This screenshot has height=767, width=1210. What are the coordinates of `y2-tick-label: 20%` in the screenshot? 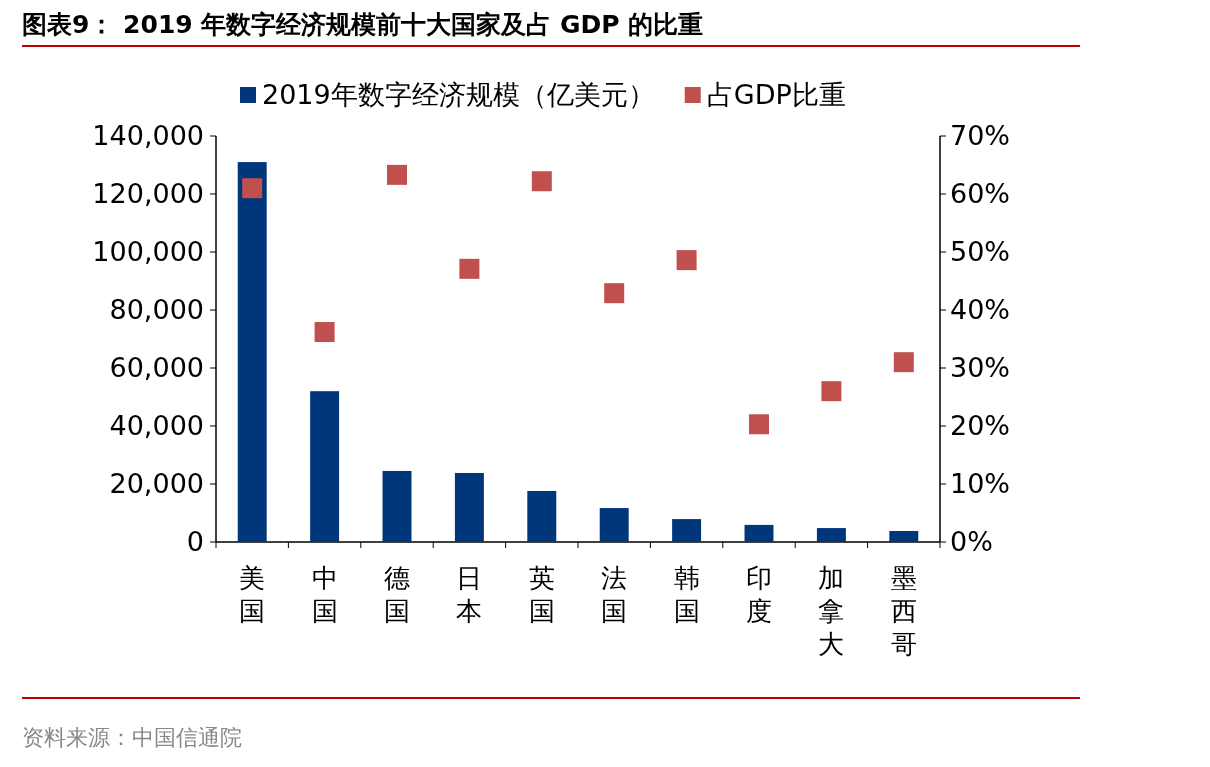 It's located at (980, 425).